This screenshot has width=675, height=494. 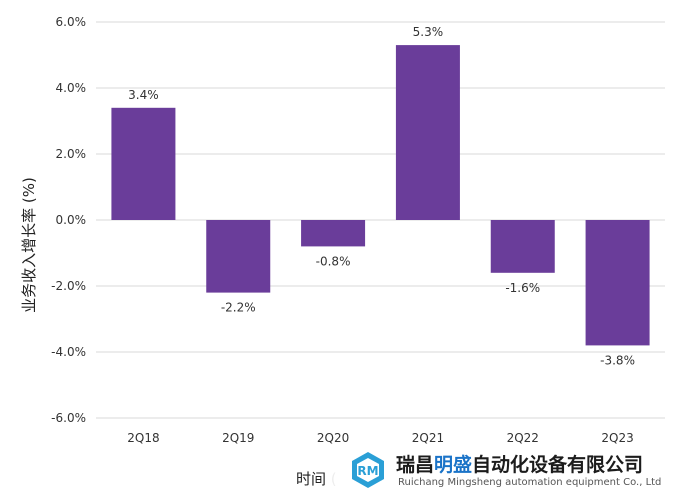 I want to click on x-axis-ticks: 2Q18 2Q19 2Q20 2Q21 2Q22 2Q23, so click(x=380, y=438).